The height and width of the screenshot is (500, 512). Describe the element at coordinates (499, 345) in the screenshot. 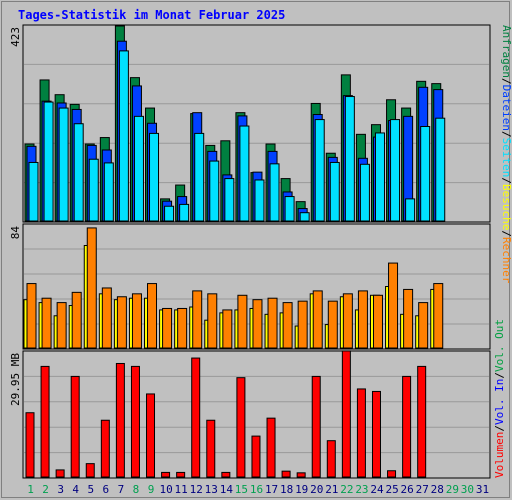

I see `legend-volume-2: Vol. Out` at that location.